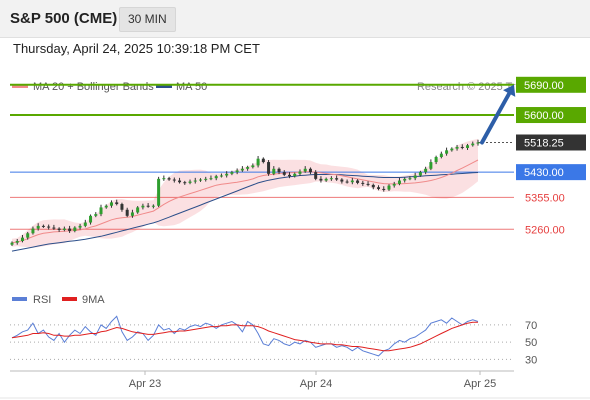 The height and width of the screenshot is (400, 590). I want to click on rsi-ma-line, so click(244, 336).